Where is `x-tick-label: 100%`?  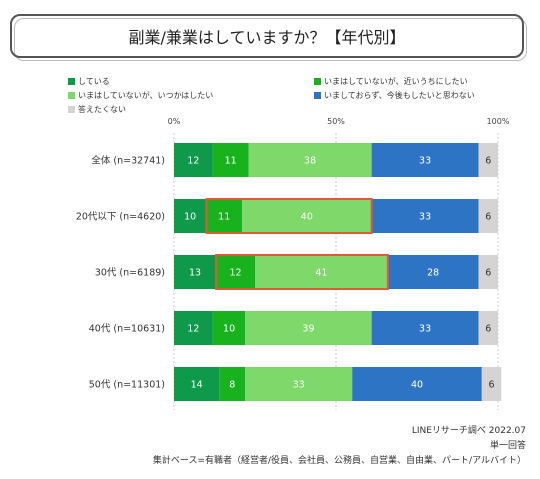 x-tick-label: 100% is located at coordinates (498, 121).